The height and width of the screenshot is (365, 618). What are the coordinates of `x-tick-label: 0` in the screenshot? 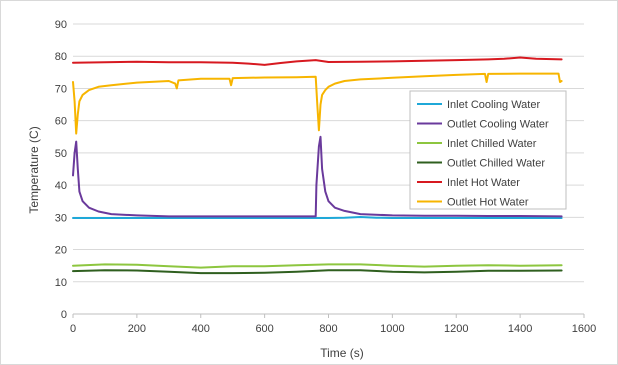 It's located at (73, 329).